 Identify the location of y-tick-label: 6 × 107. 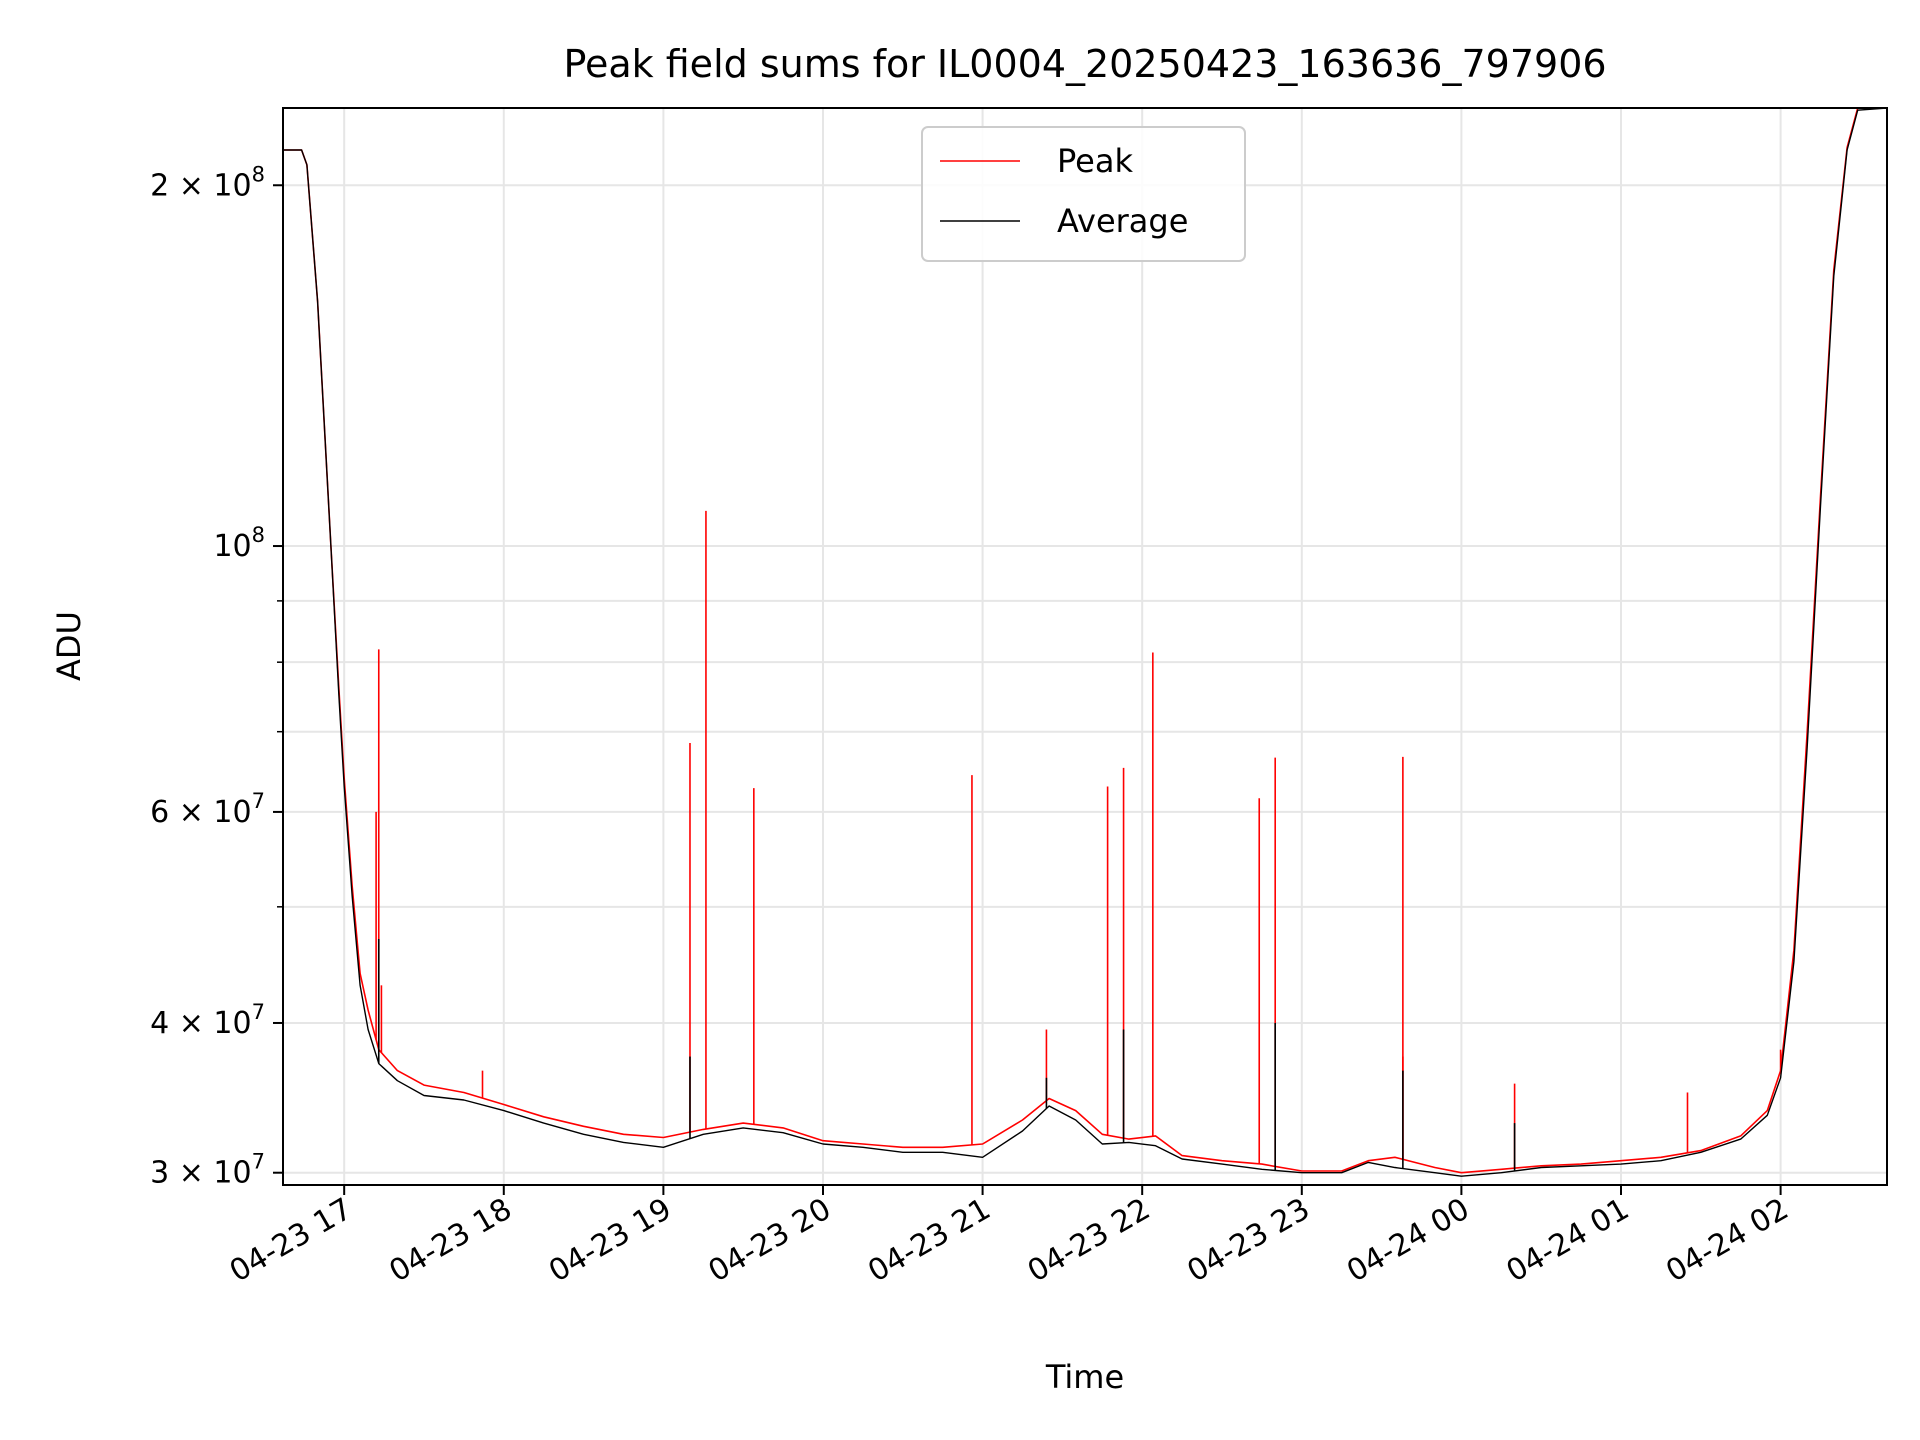
(207, 809).